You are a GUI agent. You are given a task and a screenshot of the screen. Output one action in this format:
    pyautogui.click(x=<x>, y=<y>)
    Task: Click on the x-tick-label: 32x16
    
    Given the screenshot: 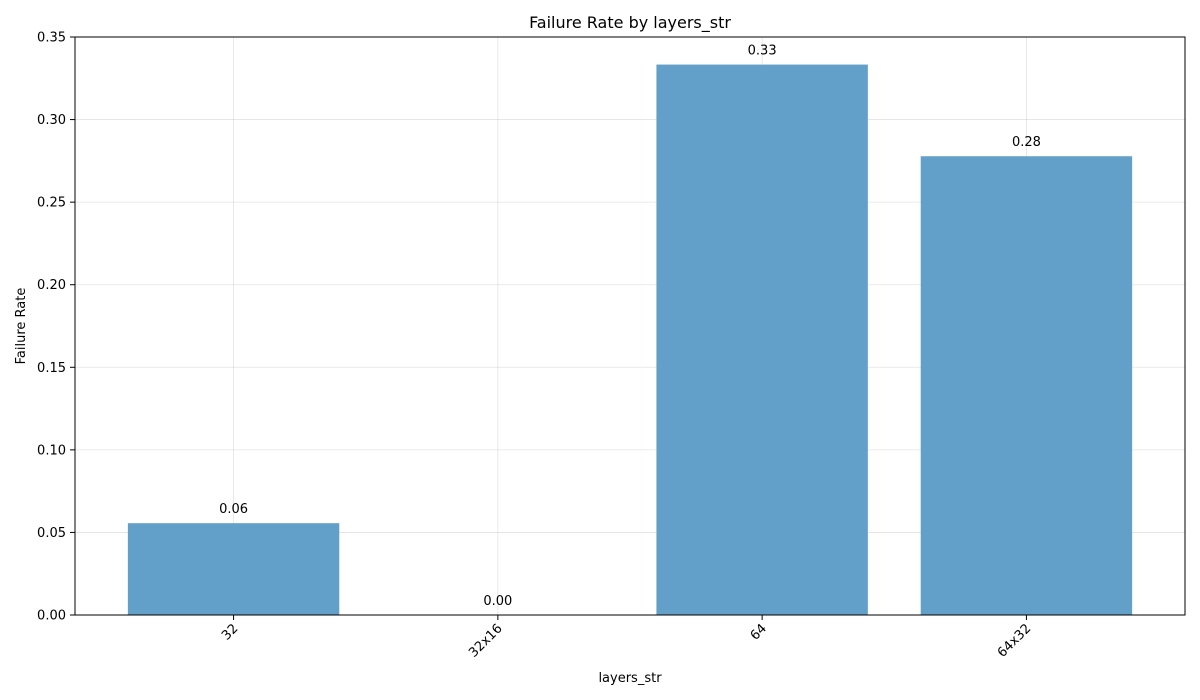 What is the action you would take?
    pyautogui.click(x=485, y=640)
    